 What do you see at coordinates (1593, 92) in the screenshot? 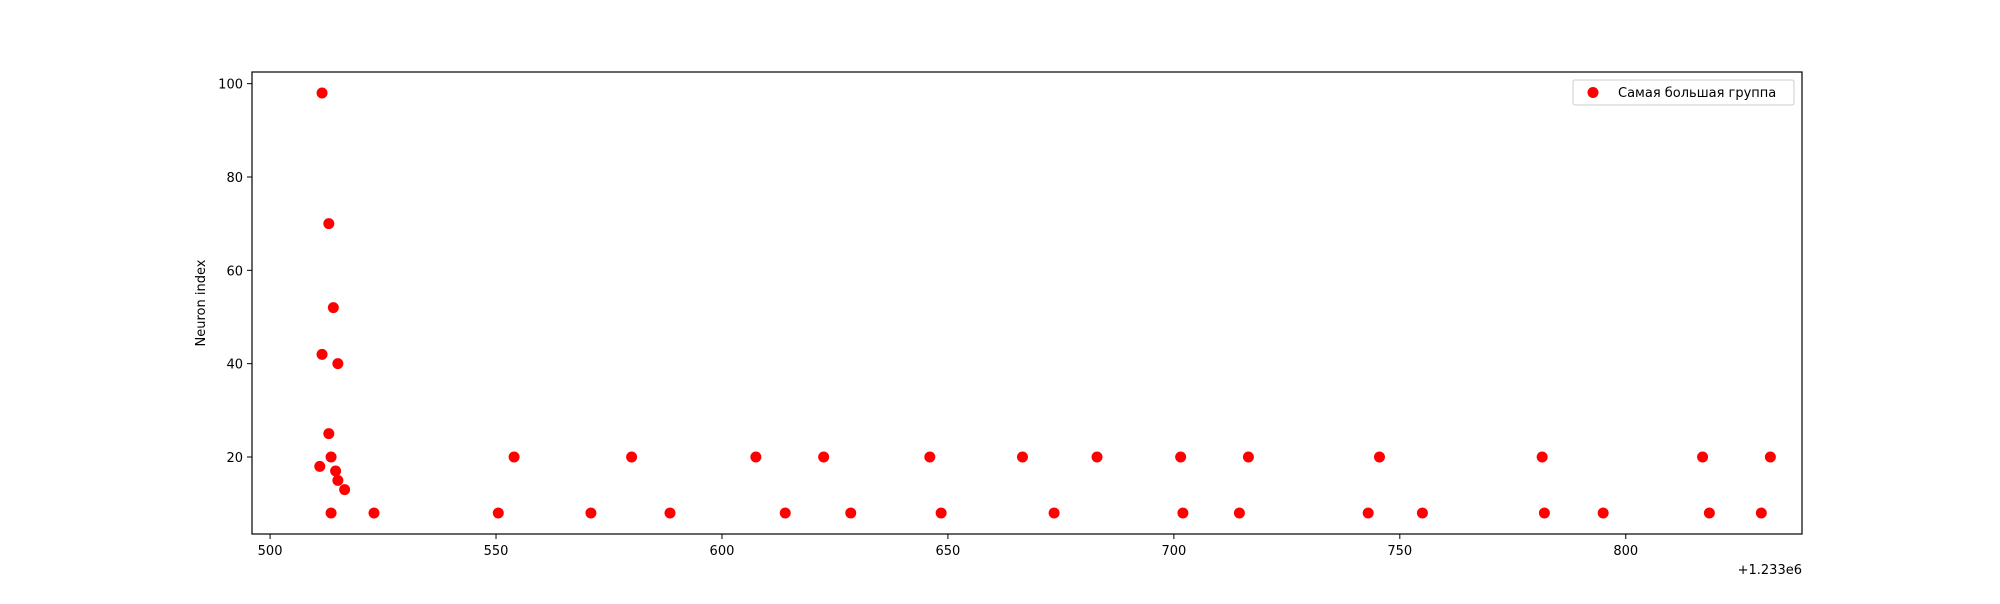
I see `legend-marker` at bounding box center [1593, 92].